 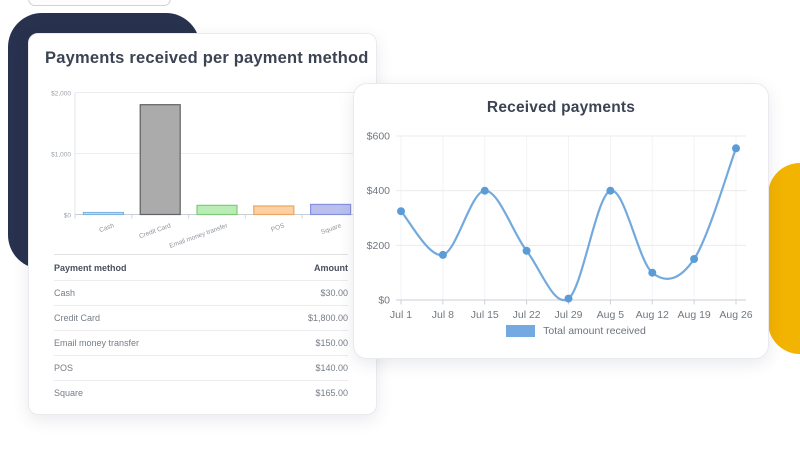 What do you see at coordinates (568, 315) in the screenshot?
I see `x-tick-label: Jul 29` at bounding box center [568, 315].